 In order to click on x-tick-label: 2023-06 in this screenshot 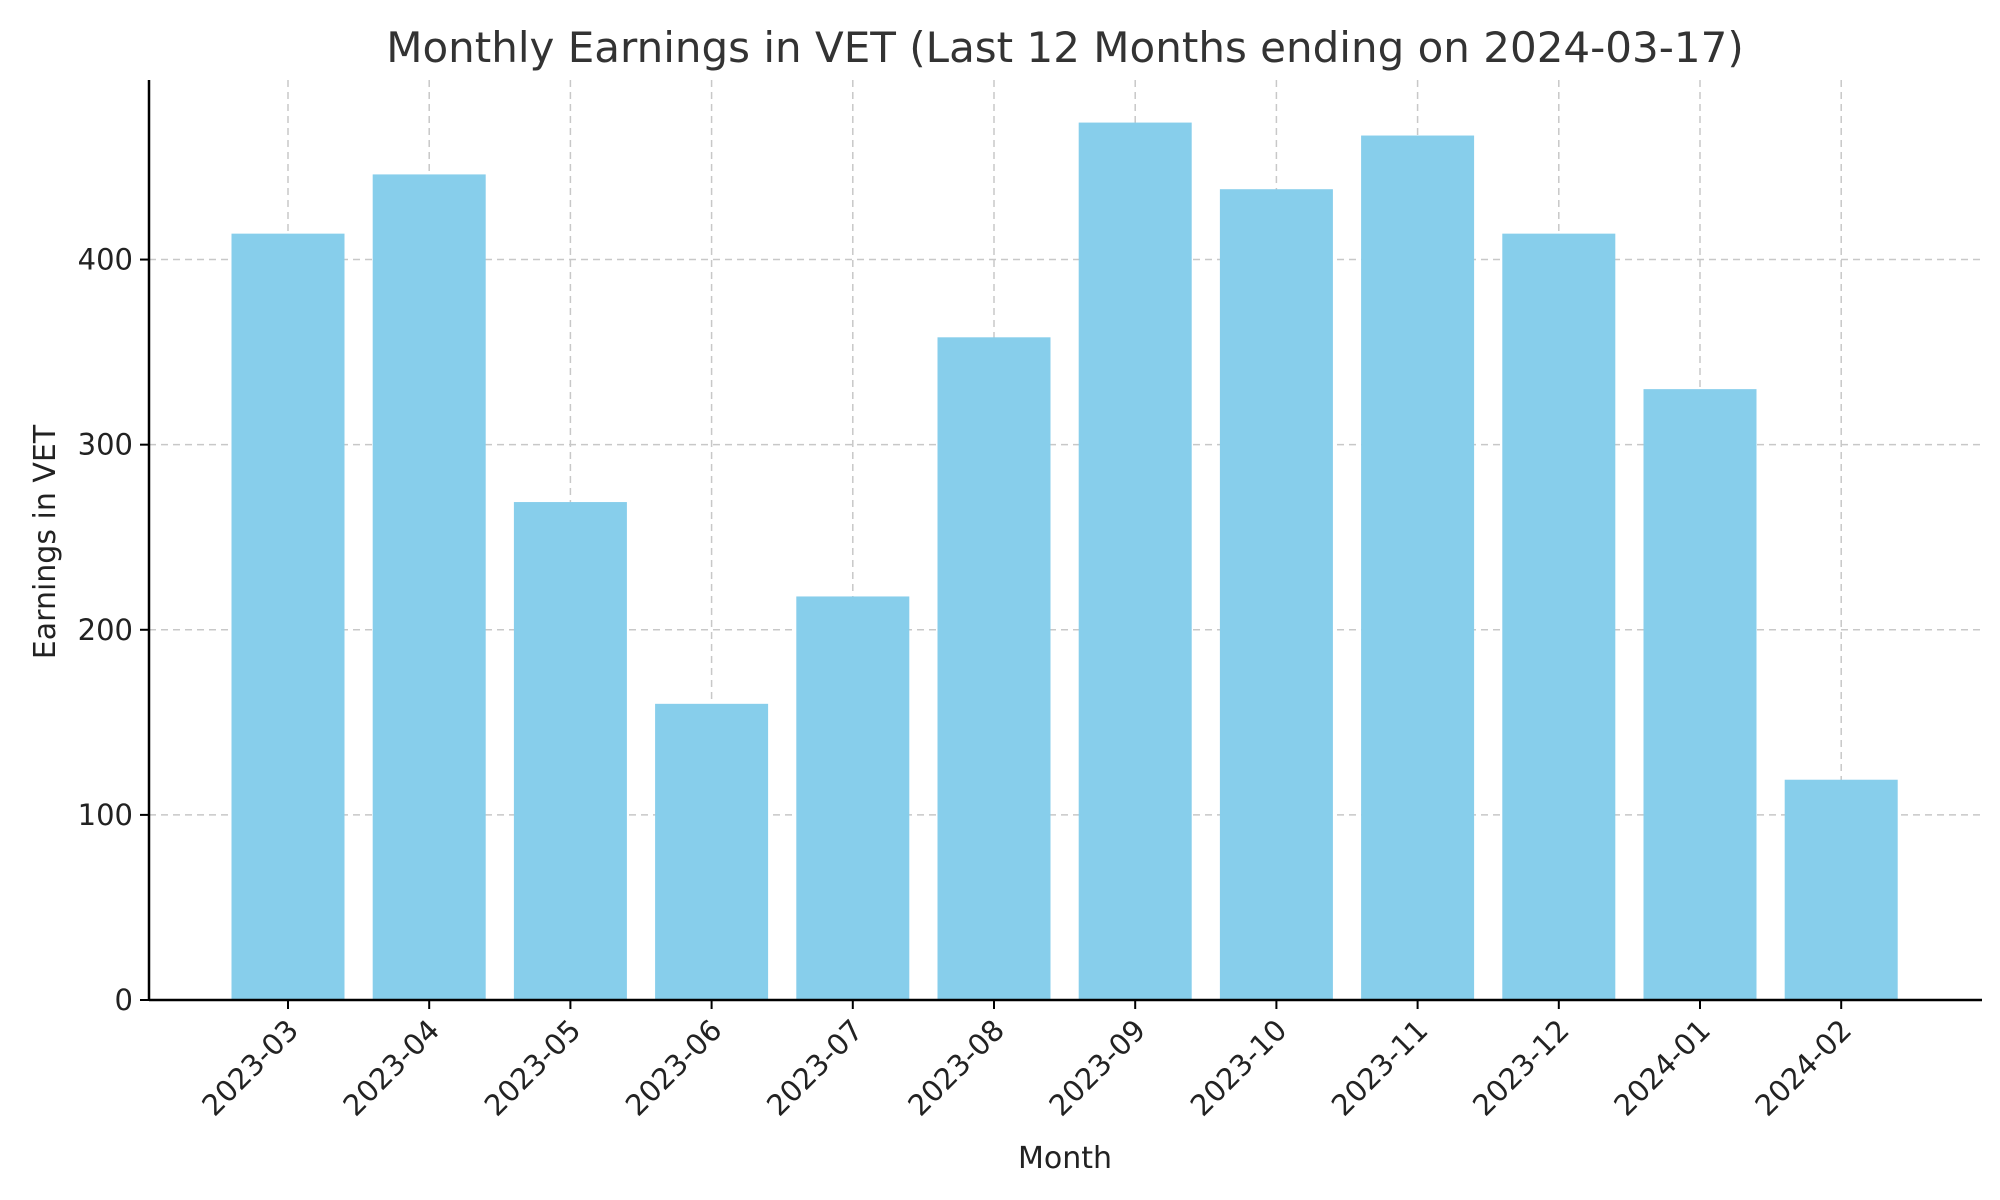, I will do `click(674, 1068)`.